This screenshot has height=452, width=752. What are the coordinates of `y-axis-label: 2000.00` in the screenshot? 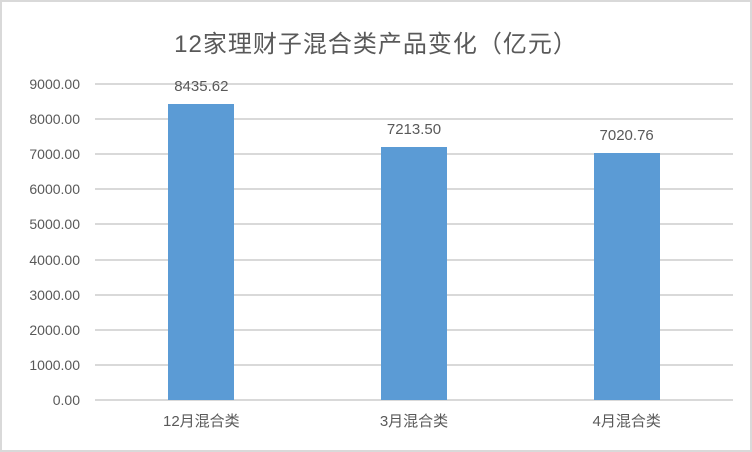 It's located at (54, 329).